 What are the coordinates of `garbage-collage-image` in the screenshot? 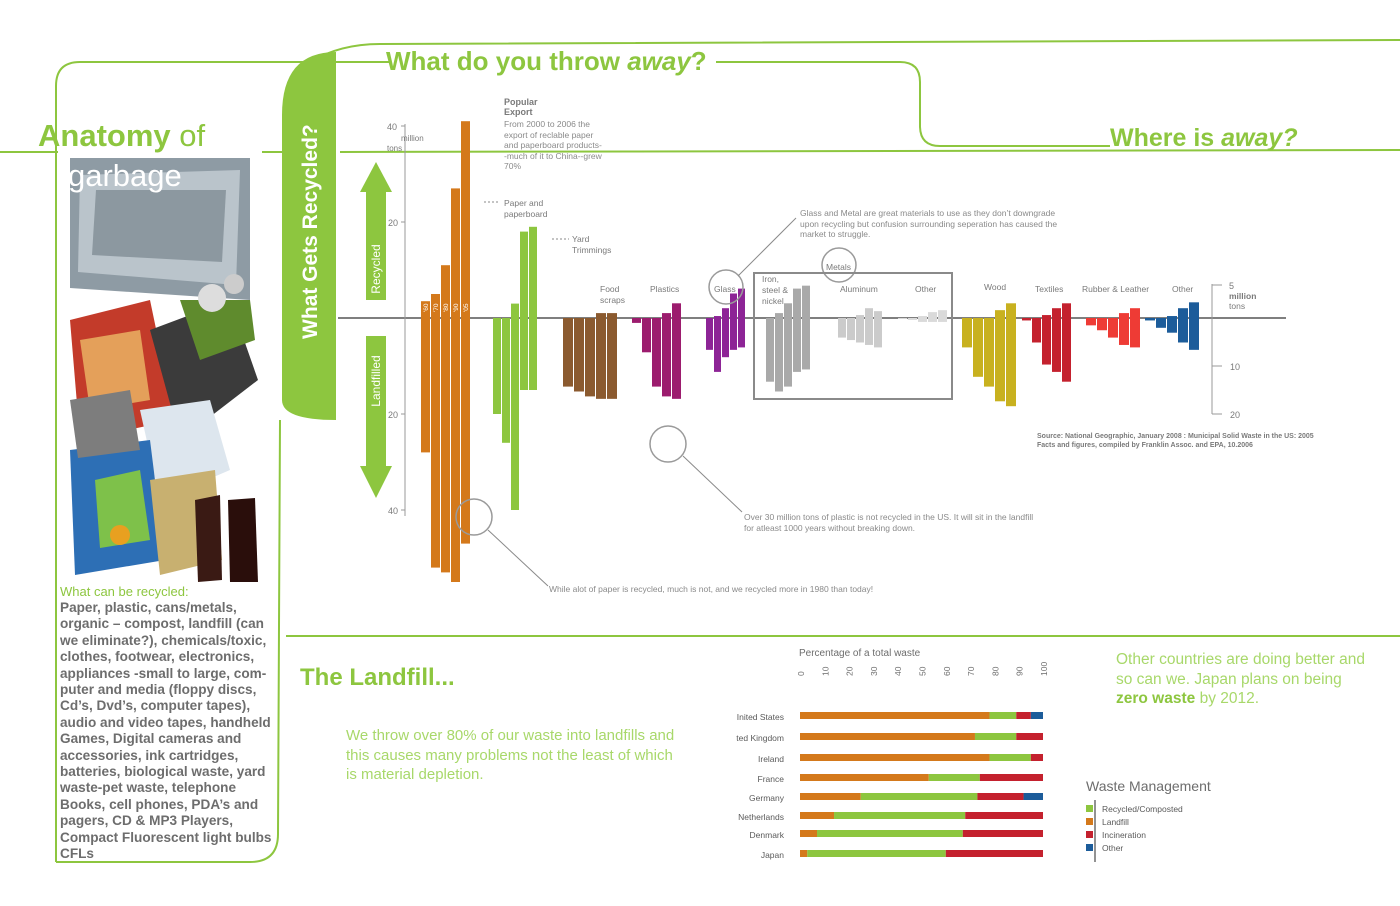 It's located at (160, 369).